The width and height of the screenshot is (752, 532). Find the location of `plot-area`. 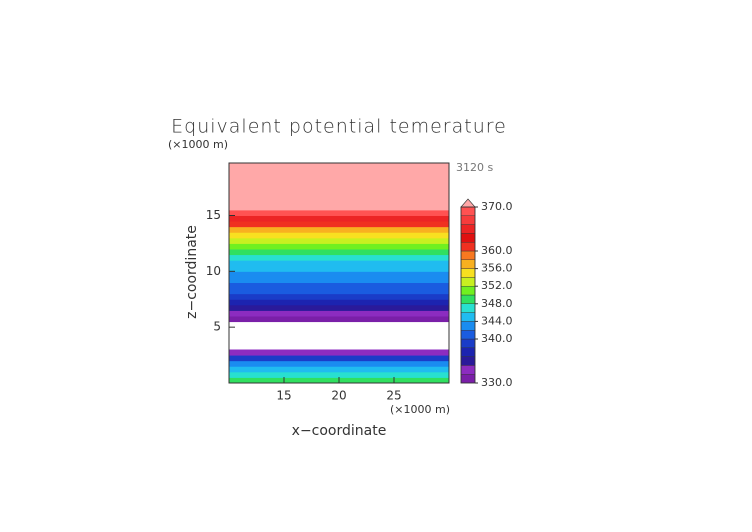

plot-area is located at coordinates (339, 273).